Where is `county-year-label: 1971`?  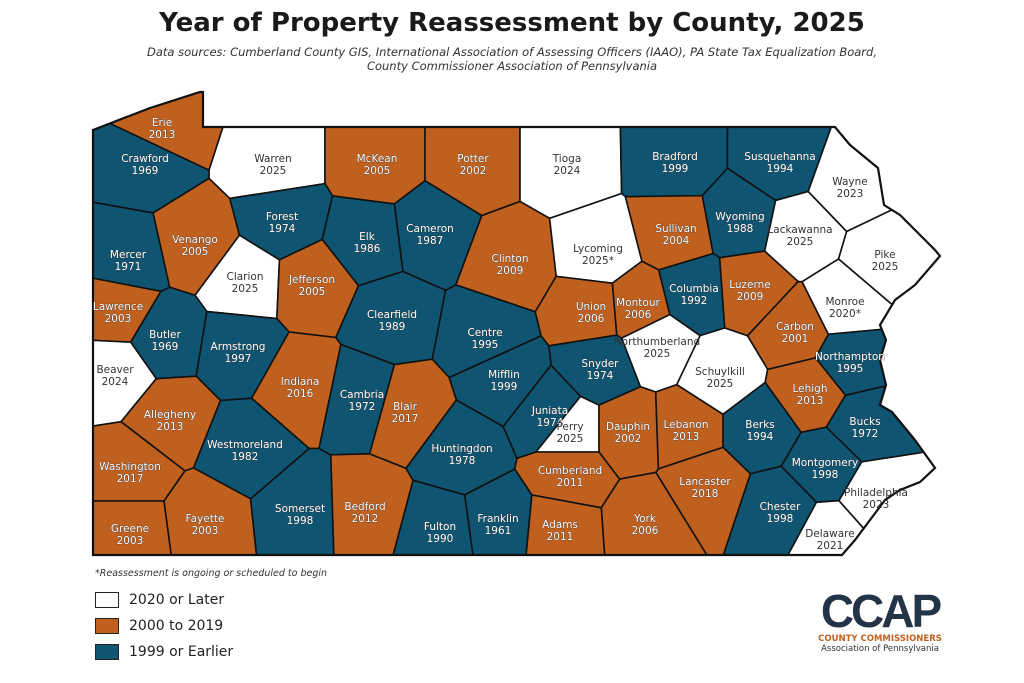
county-year-label: 1971 is located at coordinates (128, 267).